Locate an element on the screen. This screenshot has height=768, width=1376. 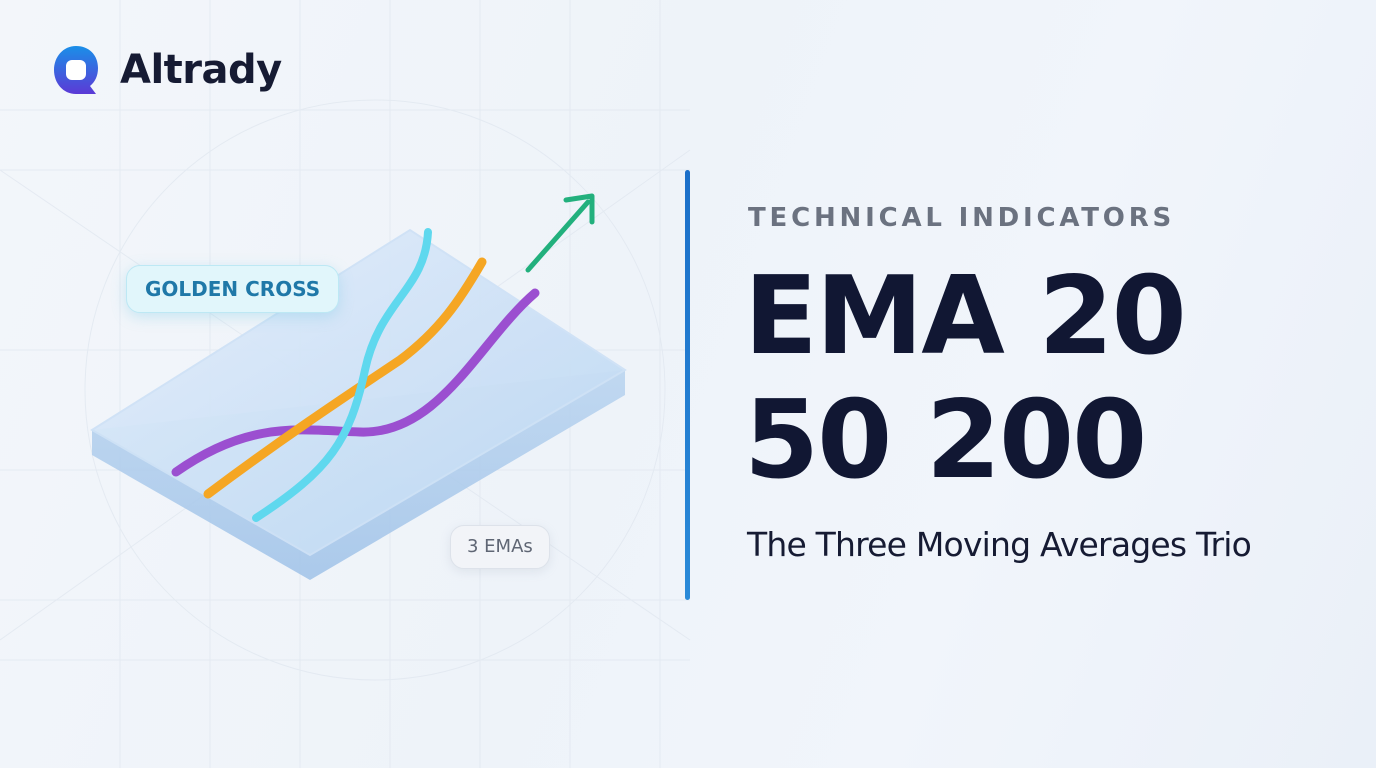
ema-200-line is located at coordinates (355, 382).